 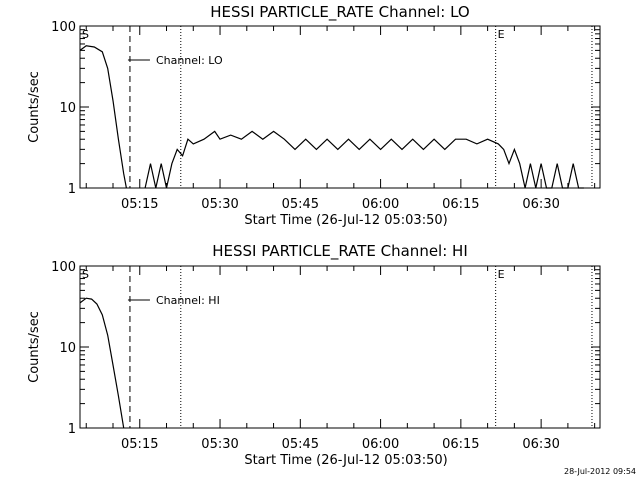 I want to click on chart-title: HESSI PARTICLE_RATE Channel: HI, so click(x=340, y=251).